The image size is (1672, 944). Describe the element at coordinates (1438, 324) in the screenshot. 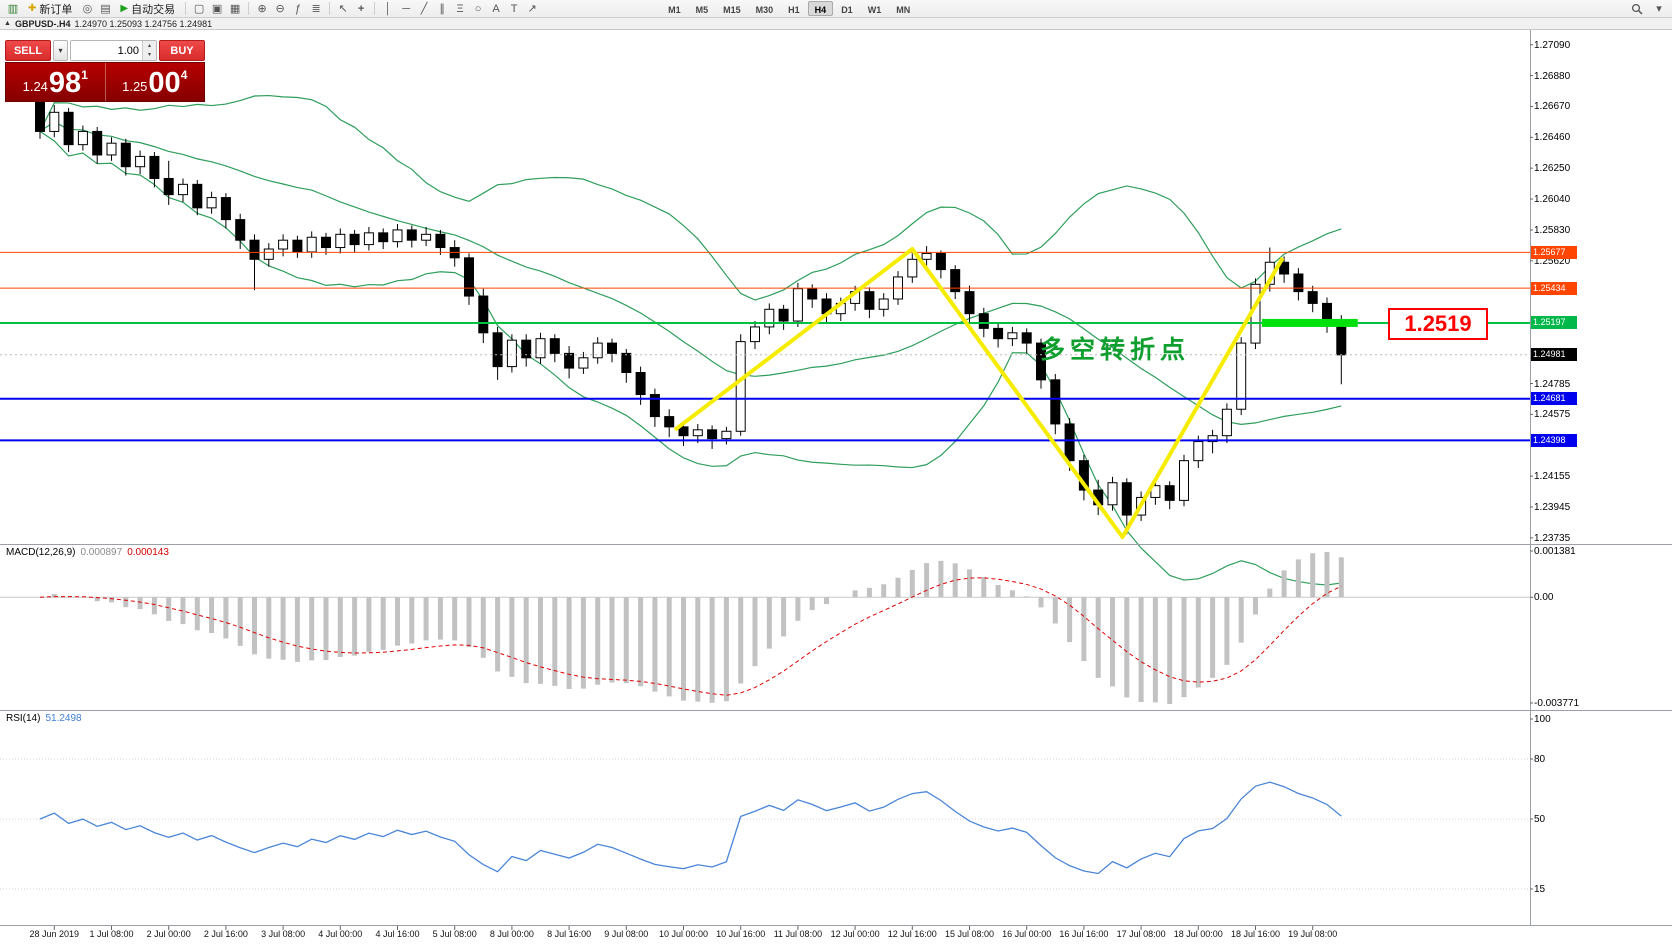

I see `price-callout-box: 1.2519` at that location.